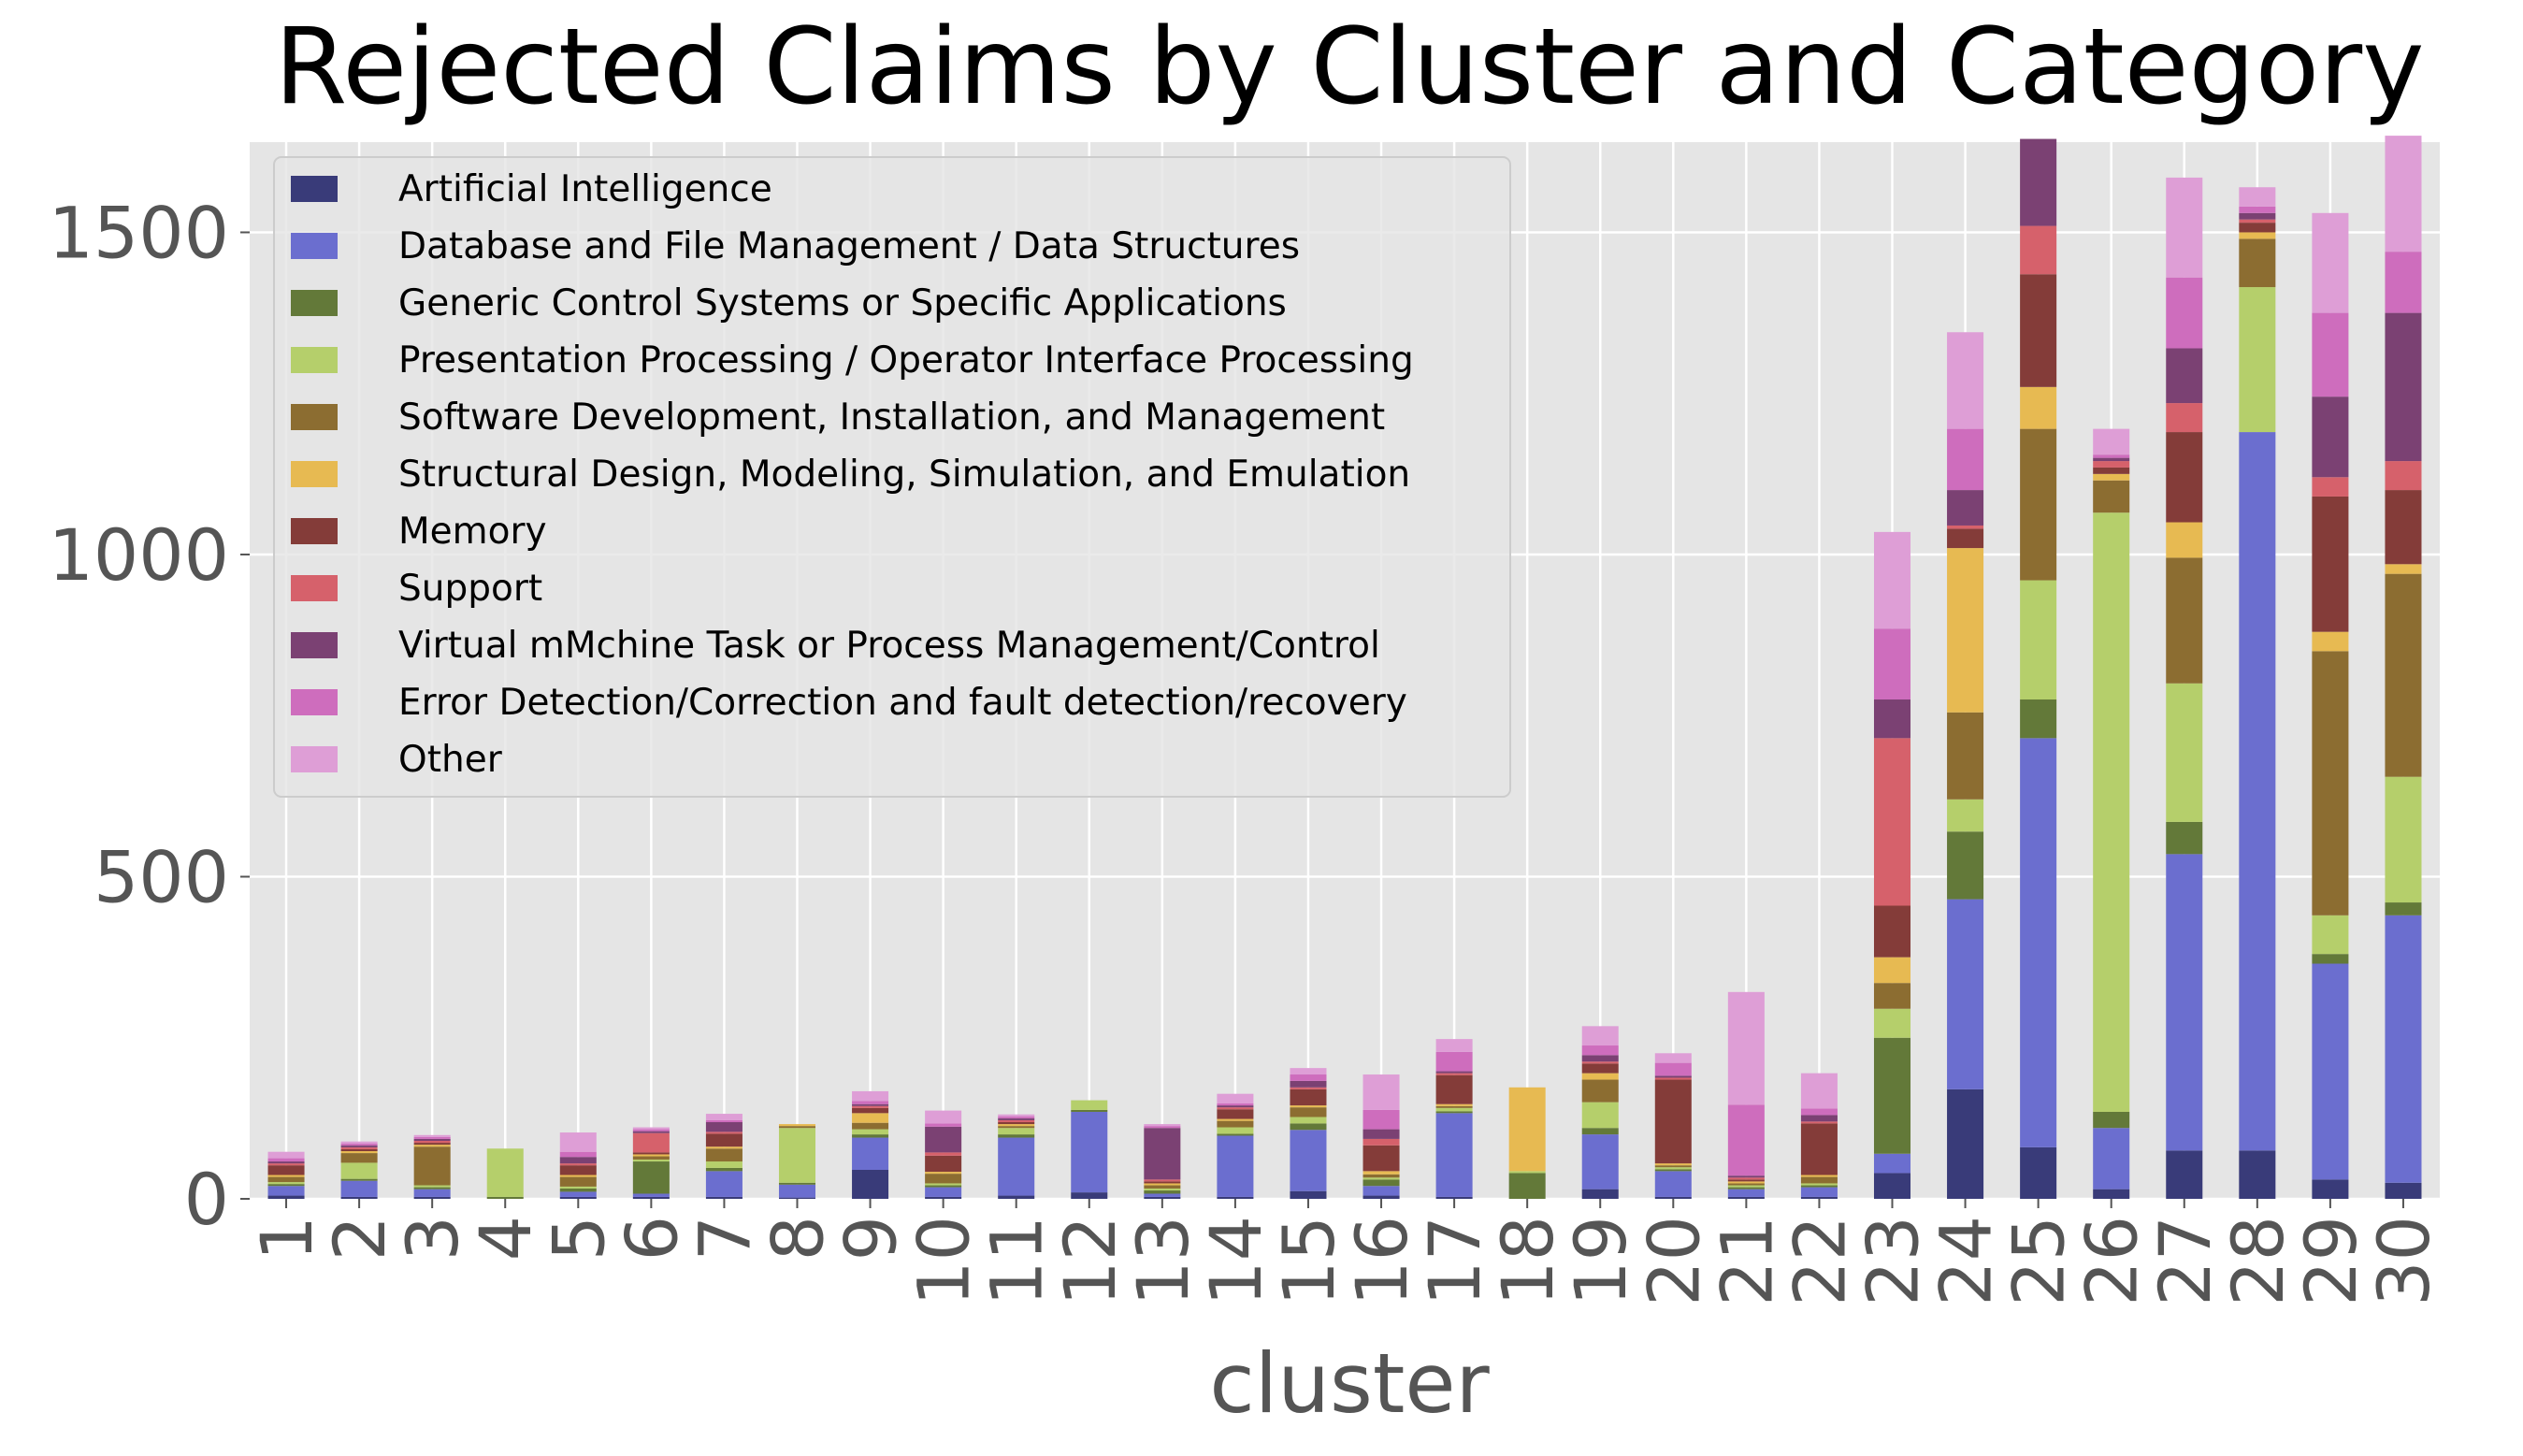 Image resolution: width=2523 pixels, height=1456 pixels. Describe the element at coordinates (651, 1238) in the screenshot. I see `x-tick-label: 6` at that location.